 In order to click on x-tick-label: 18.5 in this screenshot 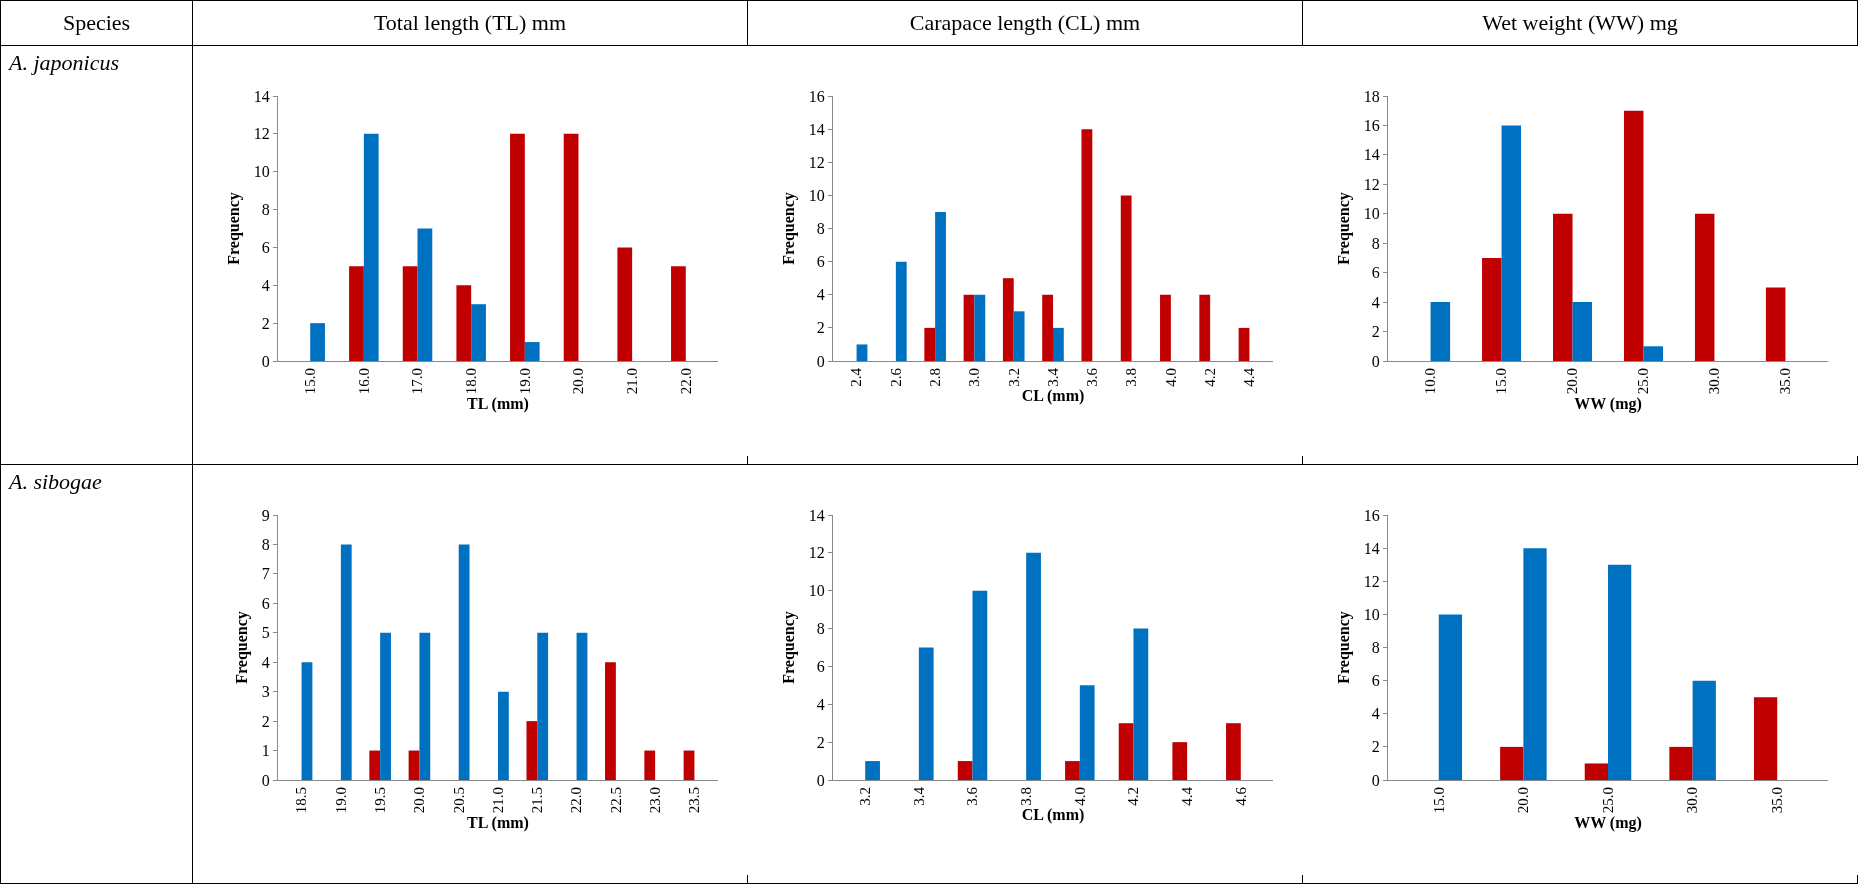, I will do `click(301, 800)`.